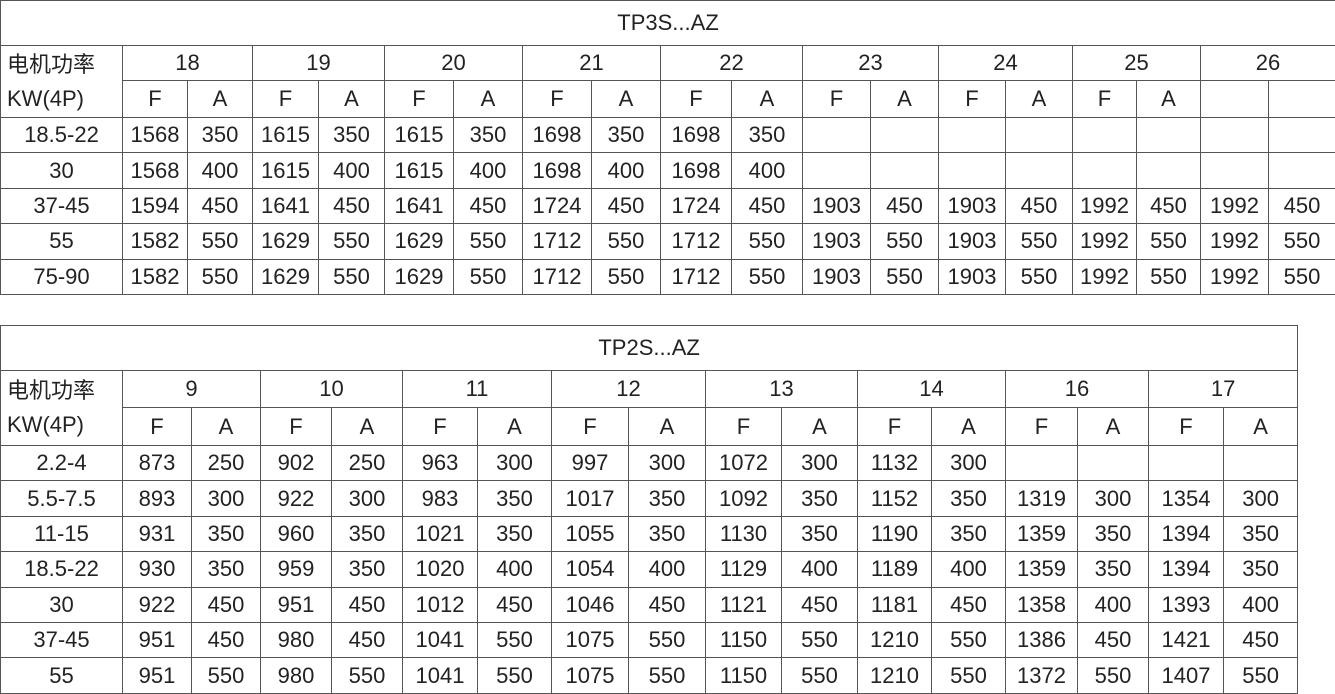  What do you see at coordinates (62, 533) in the screenshot?
I see `row-label: 11-15` at bounding box center [62, 533].